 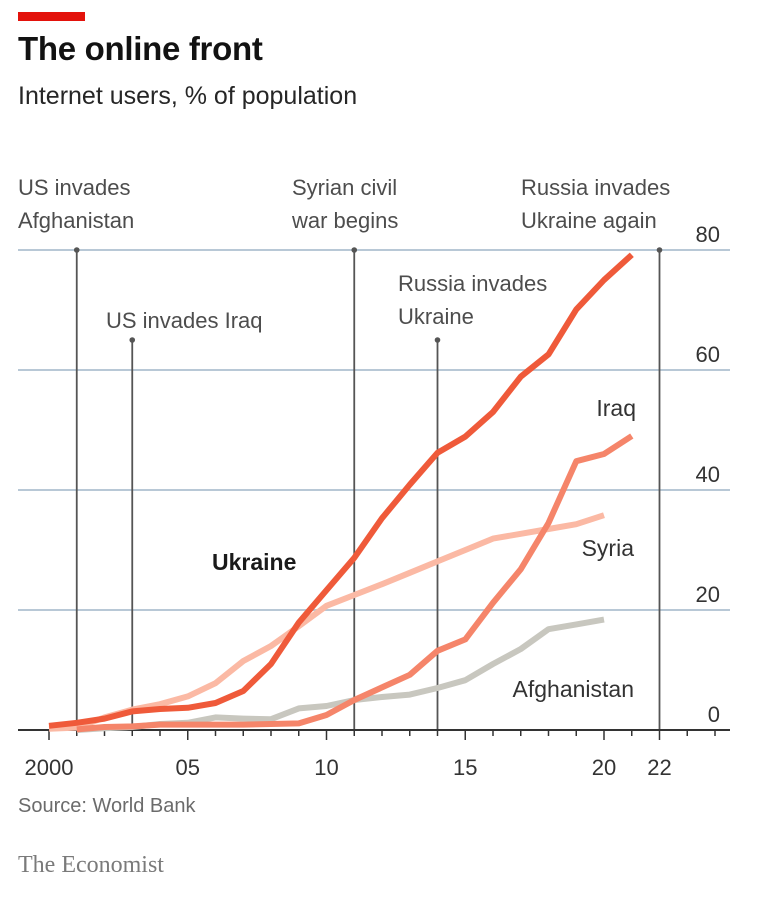 What do you see at coordinates (49, 767) in the screenshot?
I see `x-tick-label-2000: 2000` at bounding box center [49, 767].